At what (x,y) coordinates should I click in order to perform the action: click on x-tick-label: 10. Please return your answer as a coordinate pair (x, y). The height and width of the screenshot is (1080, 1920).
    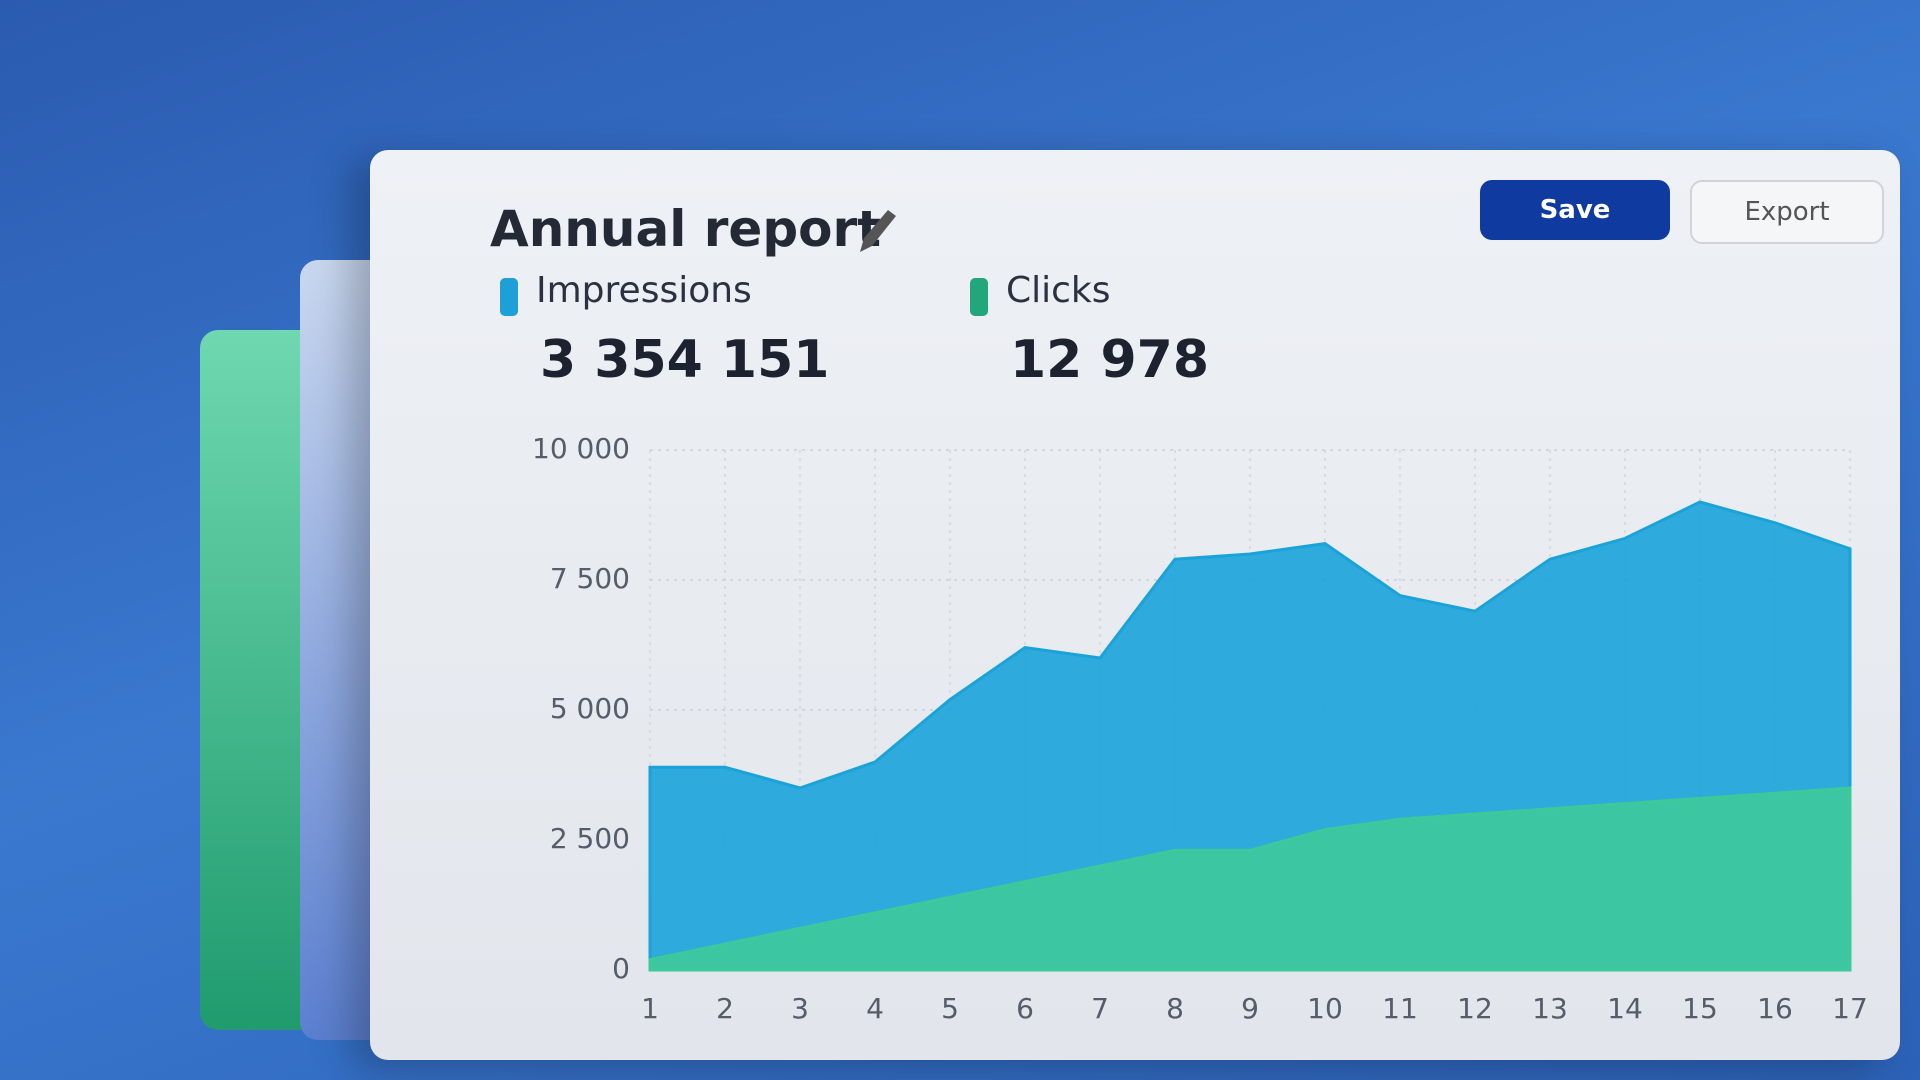
    Looking at the image, I should click on (1325, 1008).